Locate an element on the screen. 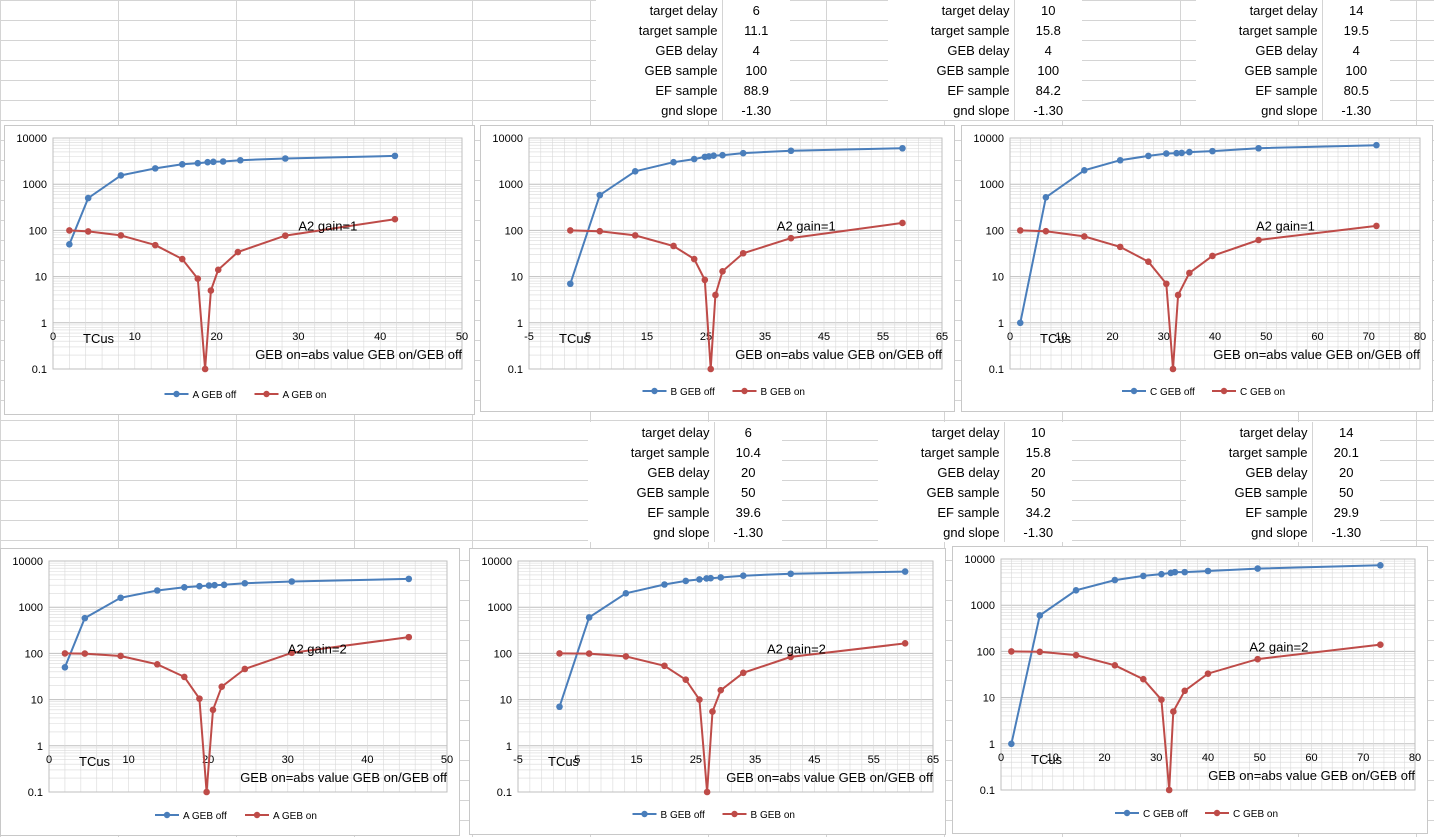 Image resolution: width=1434 pixels, height=837 pixels. param-value: 14 is located at coordinates (1355, 10).